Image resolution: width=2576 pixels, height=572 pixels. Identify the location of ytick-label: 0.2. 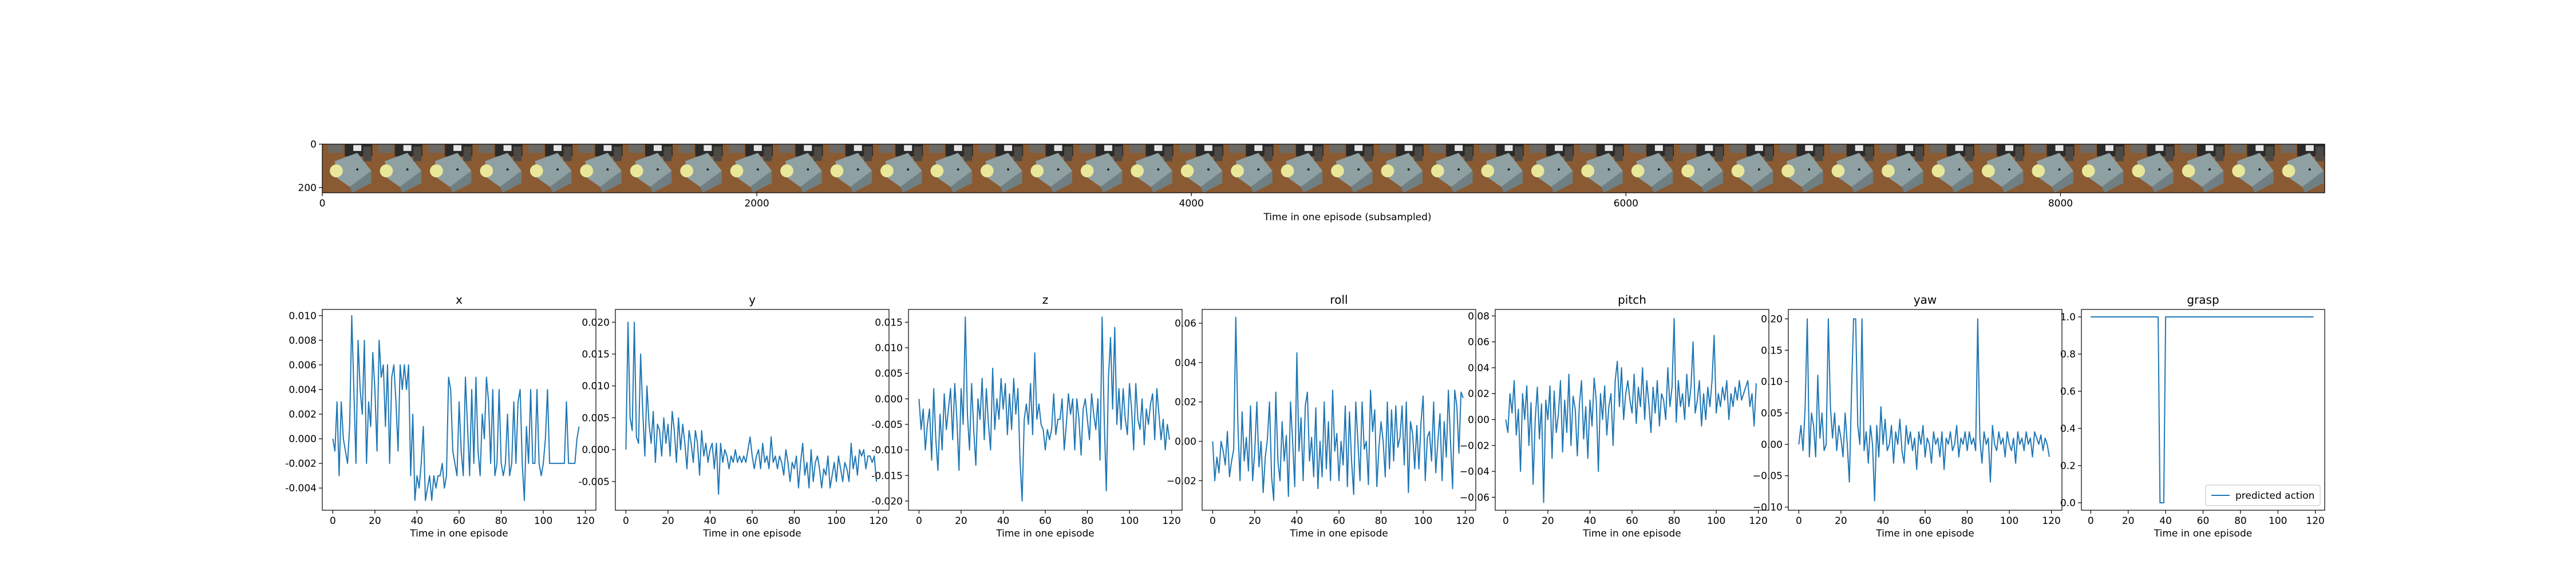
(2068, 466).